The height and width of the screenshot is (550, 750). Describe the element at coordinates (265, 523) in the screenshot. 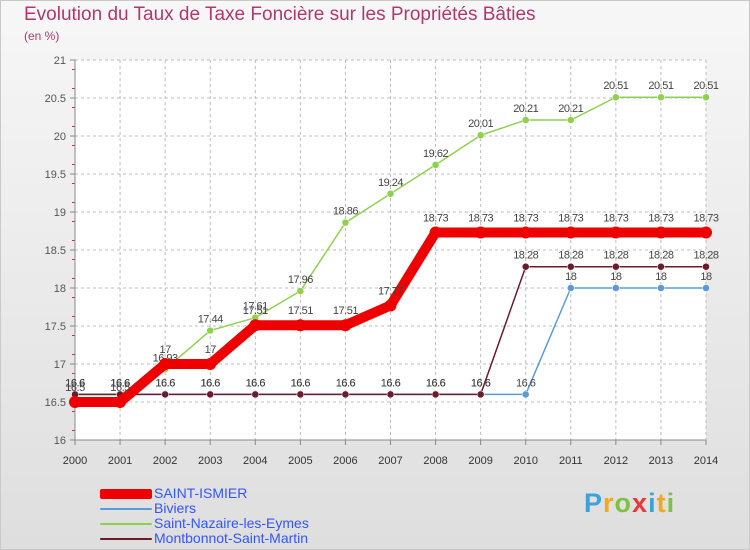

I see `legend-item: Saint-Nazaire-les-Eymes` at that location.